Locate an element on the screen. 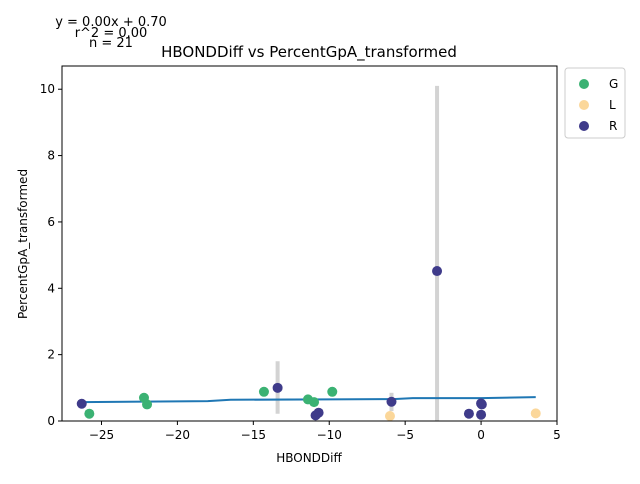 The height and width of the screenshot is (484, 640). x-tick-label: 0 is located at coordinates (481, 435).